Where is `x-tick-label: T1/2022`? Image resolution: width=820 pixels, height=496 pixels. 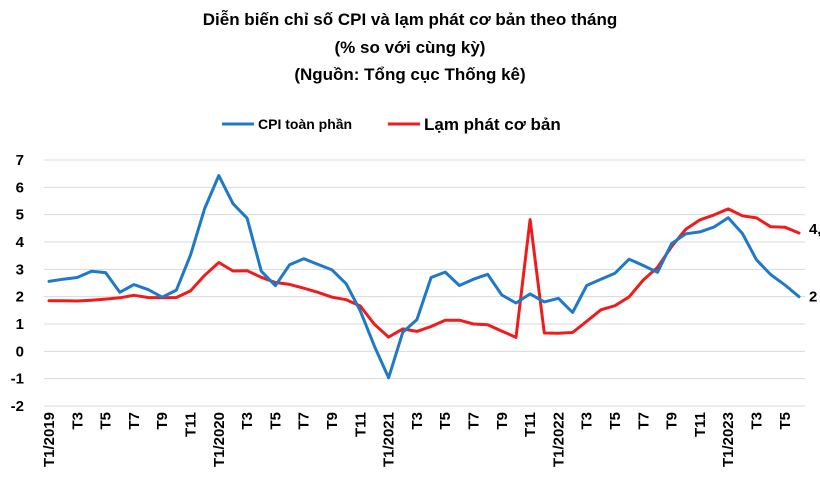
x-tick-label: T1/2022 is located at coordinates (558, 439).